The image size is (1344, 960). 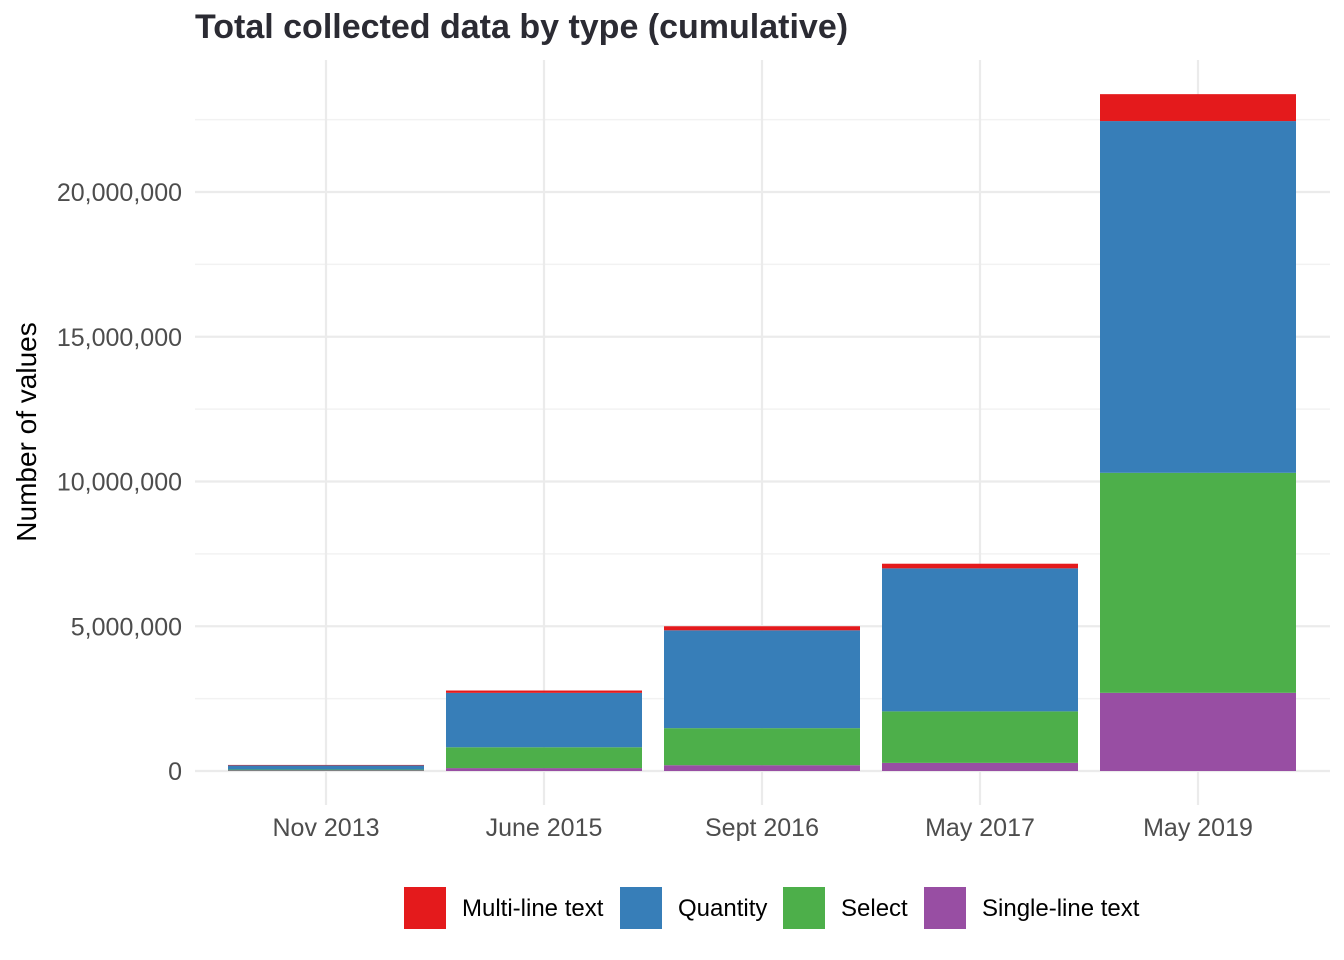 I want to click on x-tick-label: May 2019, so click(x=1198, y=828).